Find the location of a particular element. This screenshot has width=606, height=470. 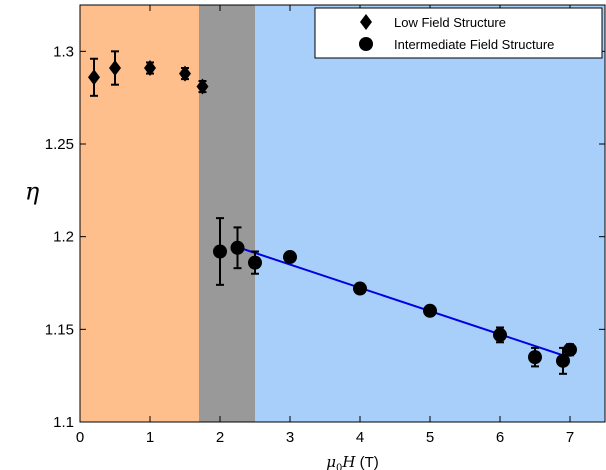

y-tick-label: 1.25 is located at coordinates (59, 144).